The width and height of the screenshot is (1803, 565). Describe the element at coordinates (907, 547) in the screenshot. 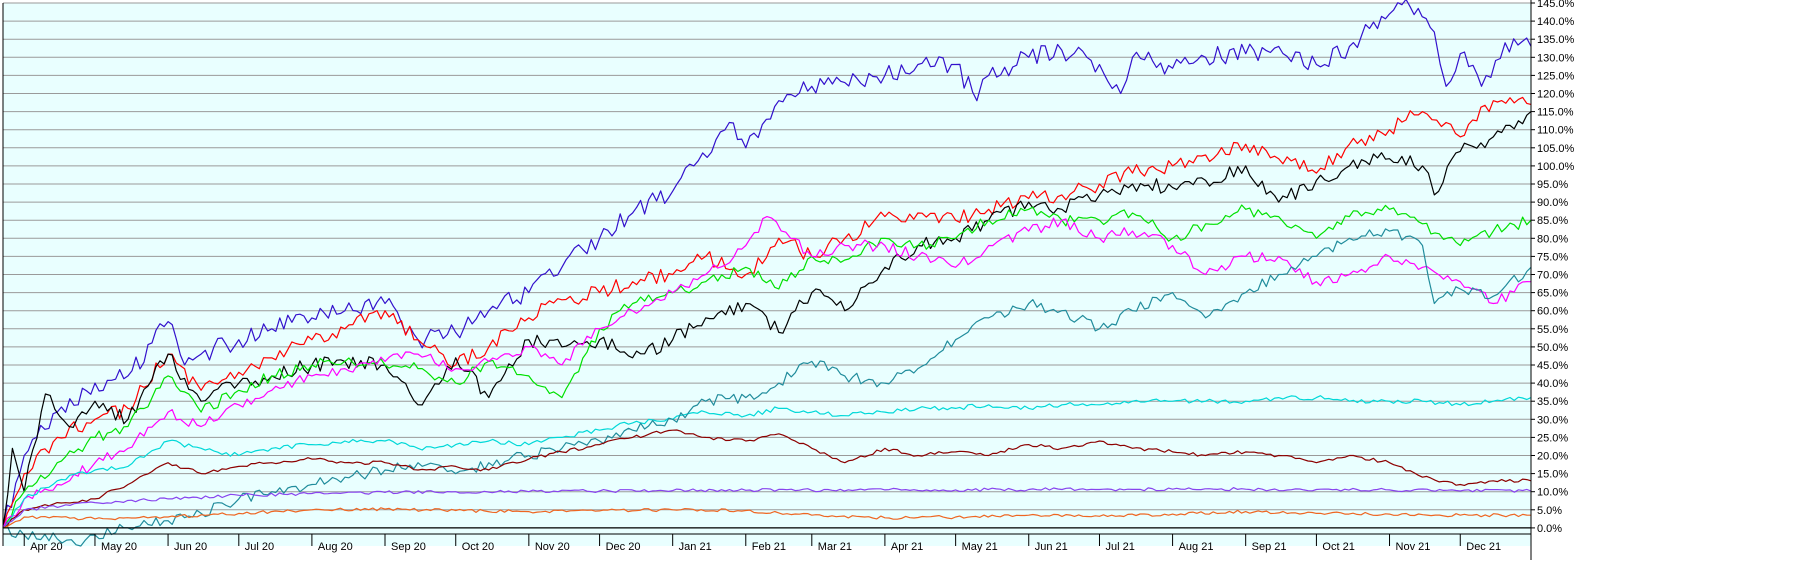

I see `x-tick-label: Apr 21` at that location.